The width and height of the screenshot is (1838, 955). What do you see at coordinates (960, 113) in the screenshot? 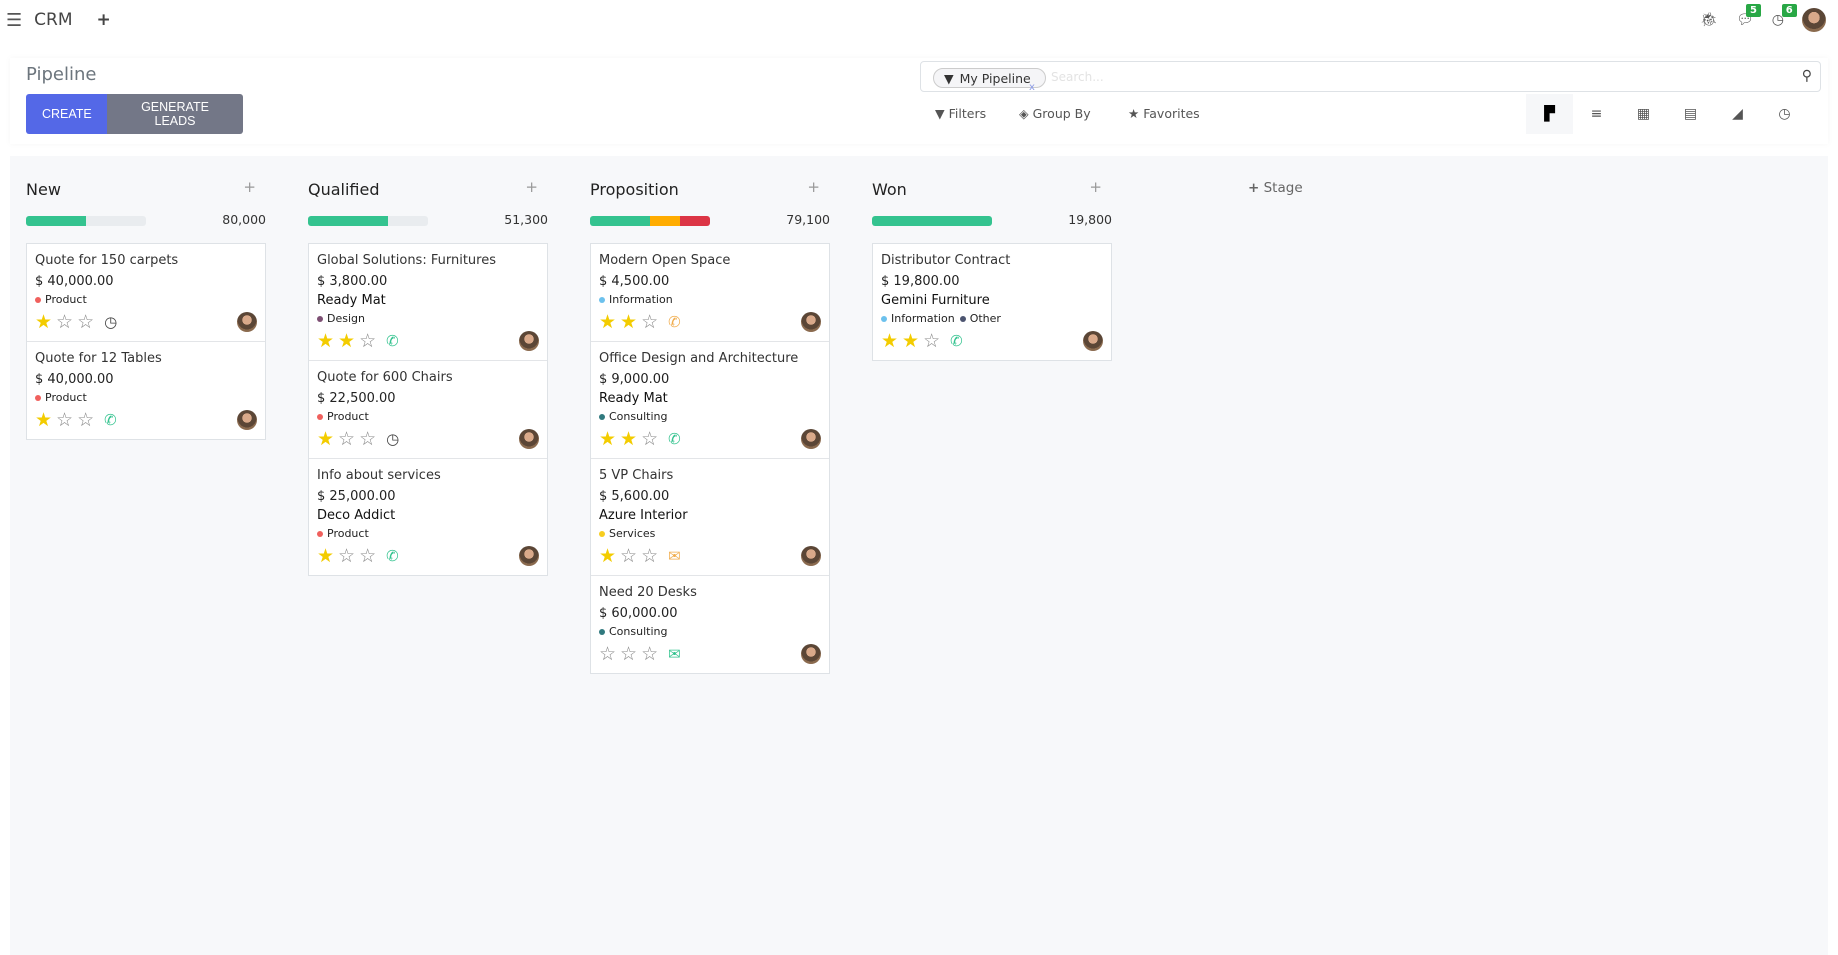
I see `filters-button: ▼ Filters` at bounding box center [960, 113].